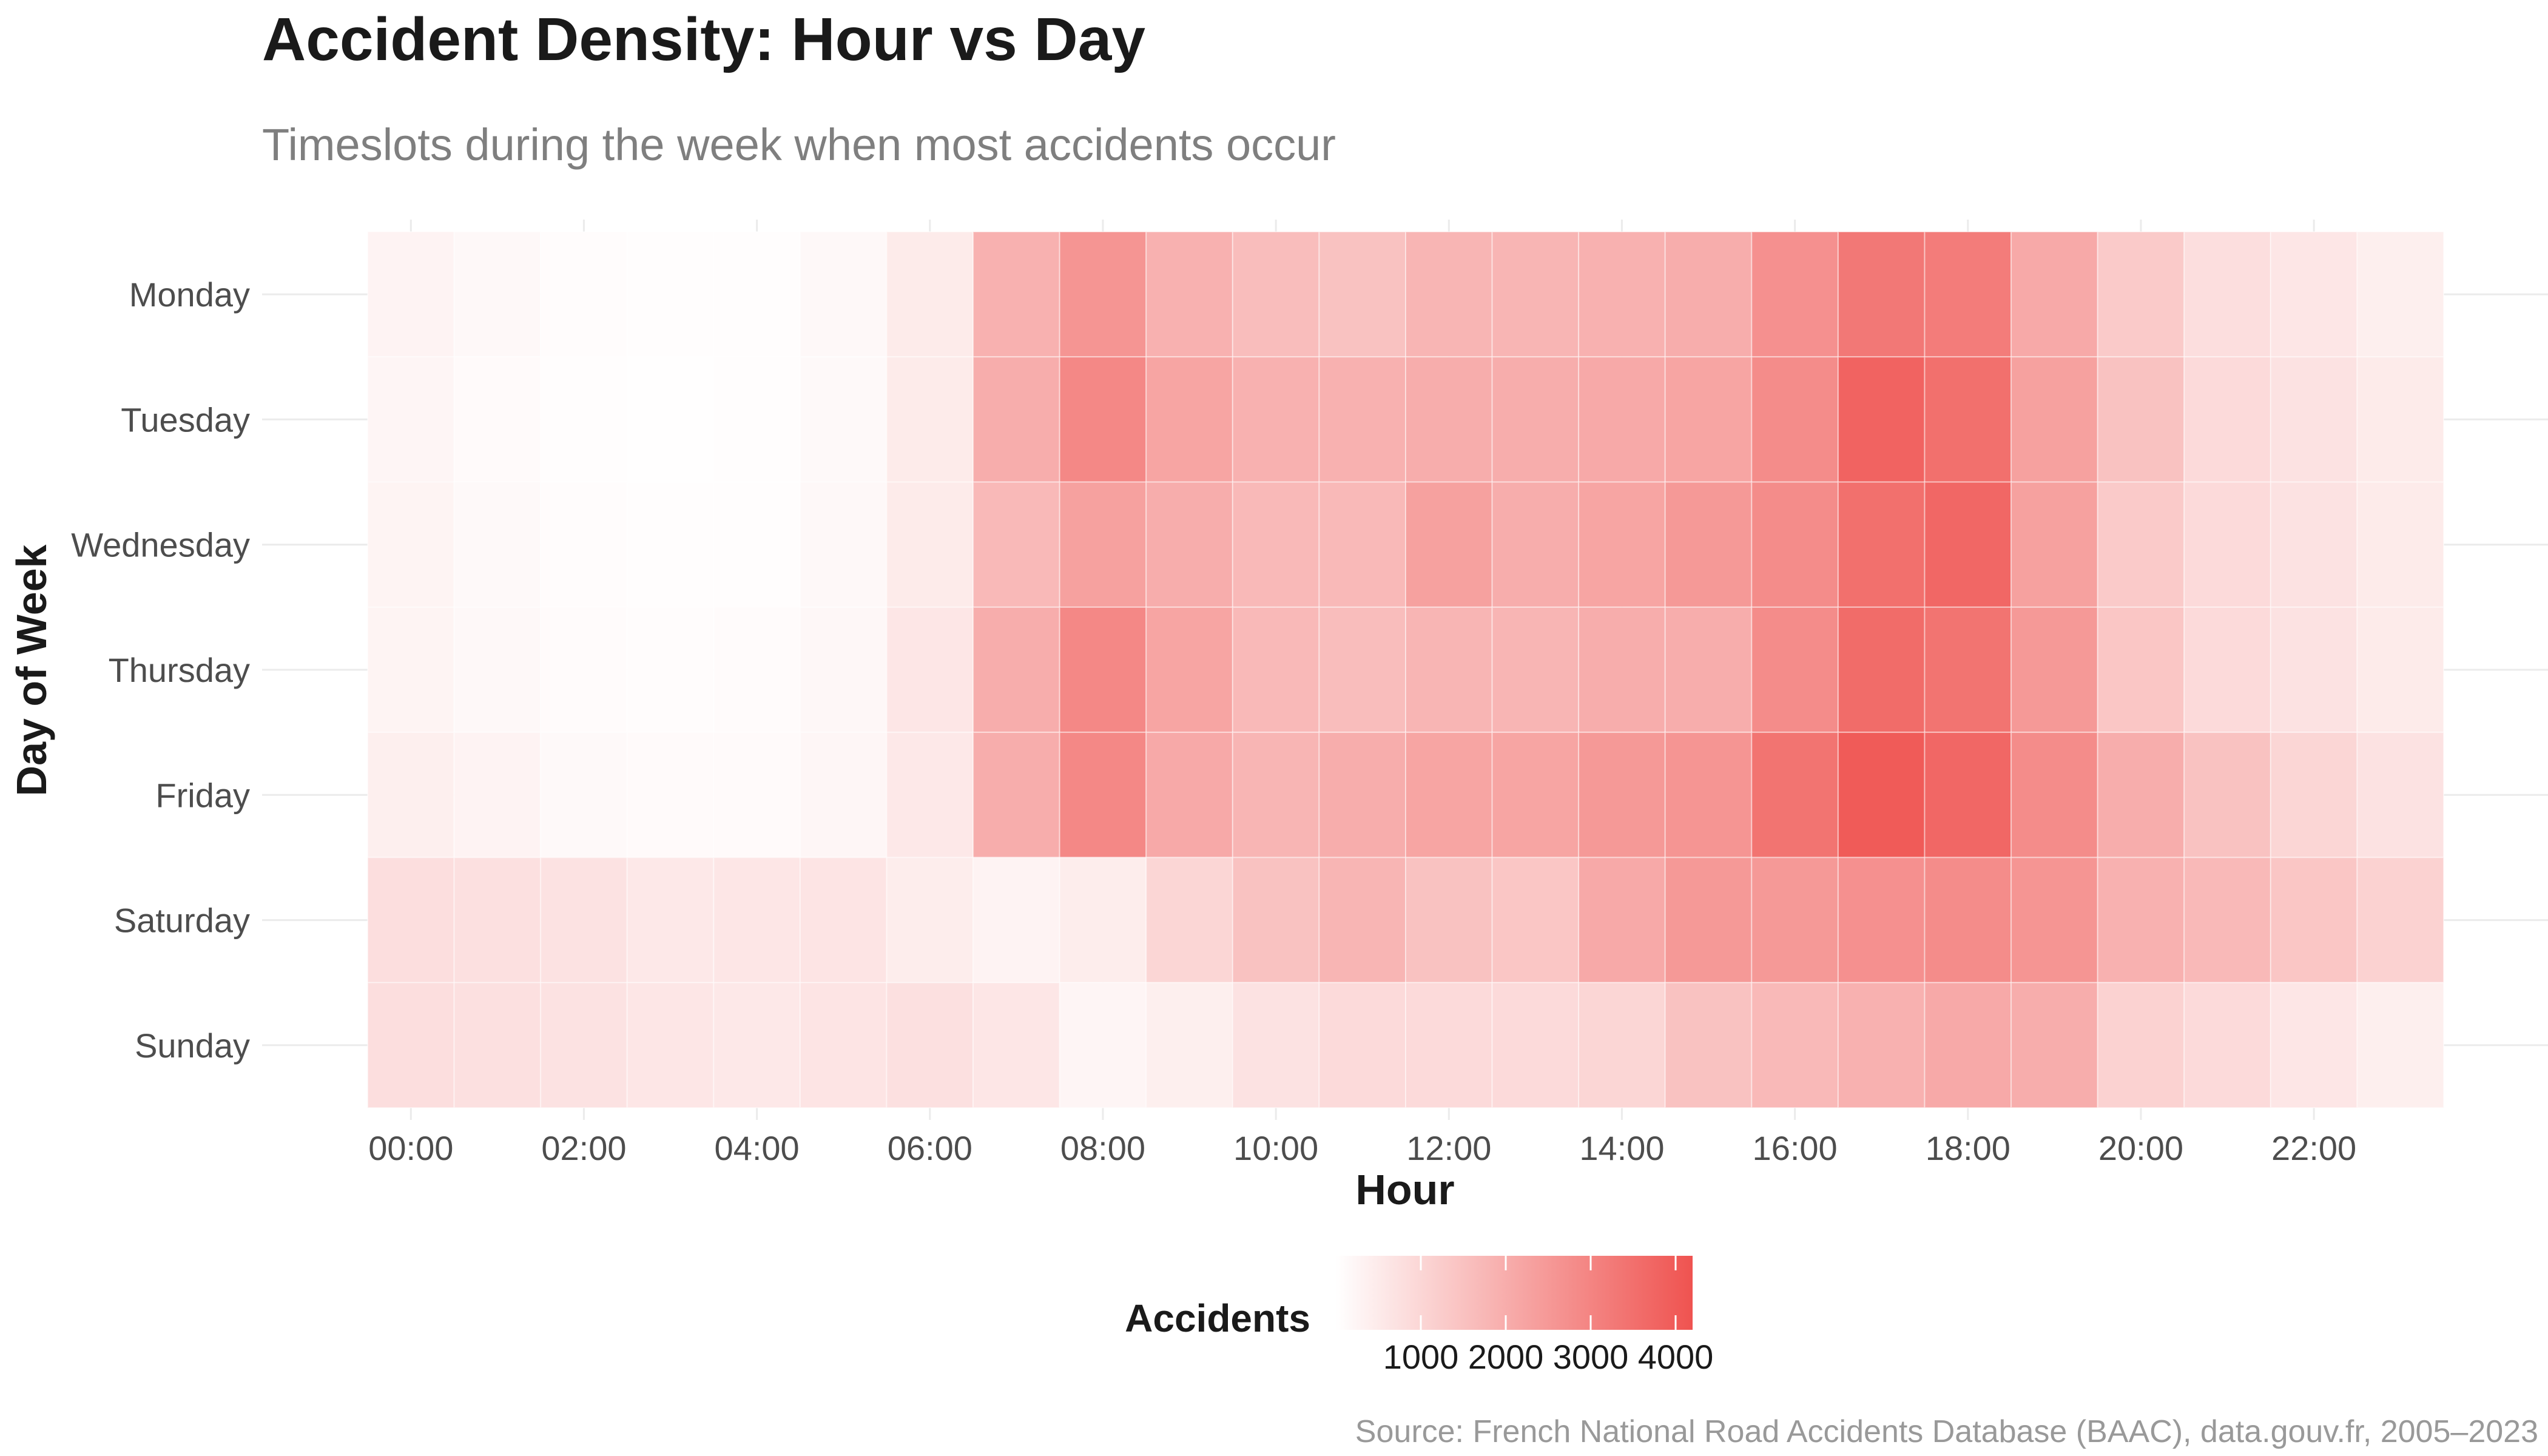  I want to click on y-tick-label: Thursday, so click(179, 670).